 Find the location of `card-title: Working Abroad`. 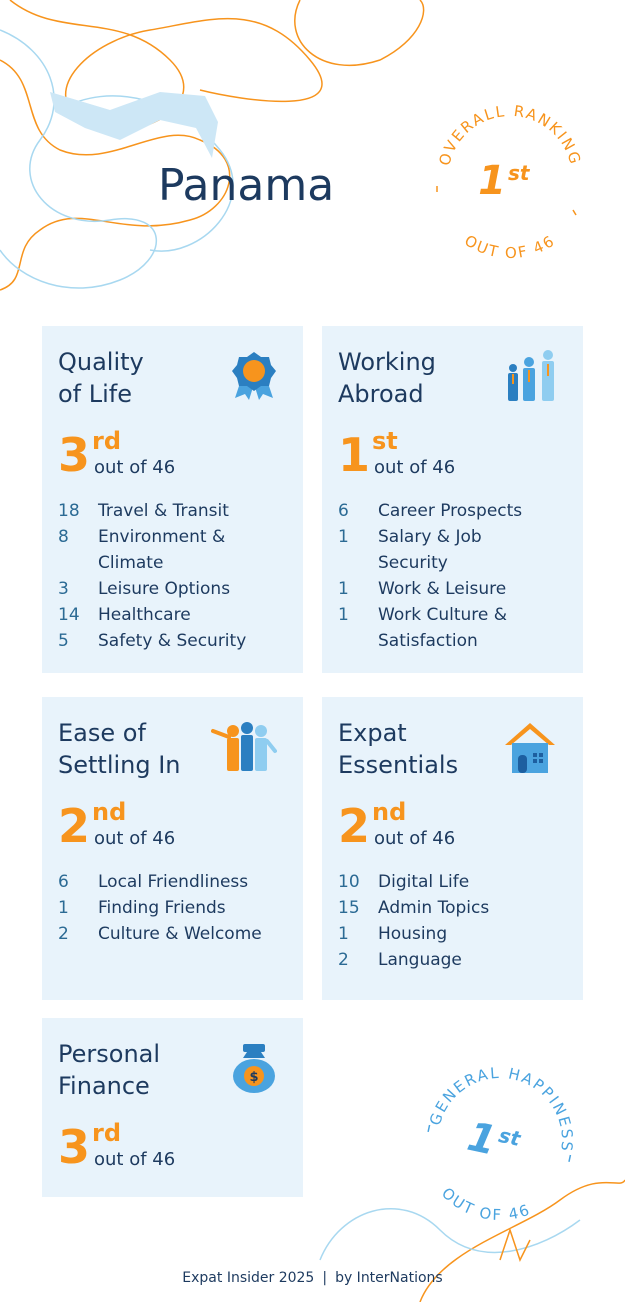

card-title: Working Abroad is located at coordinates (452, 378).